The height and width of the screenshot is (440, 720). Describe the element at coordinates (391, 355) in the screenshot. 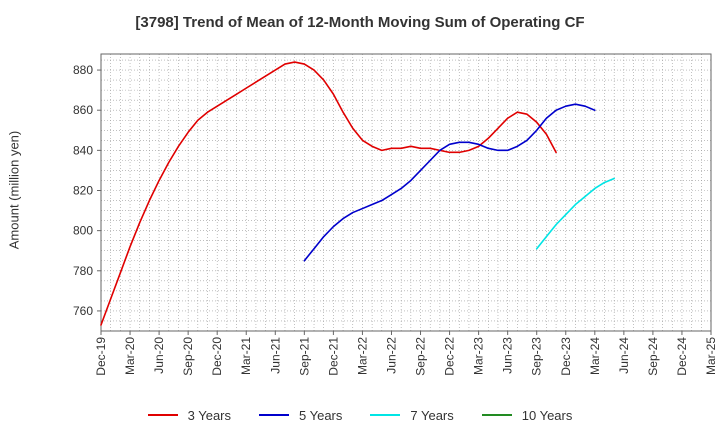

I see `x-tick-label: Jun-22` at that location.